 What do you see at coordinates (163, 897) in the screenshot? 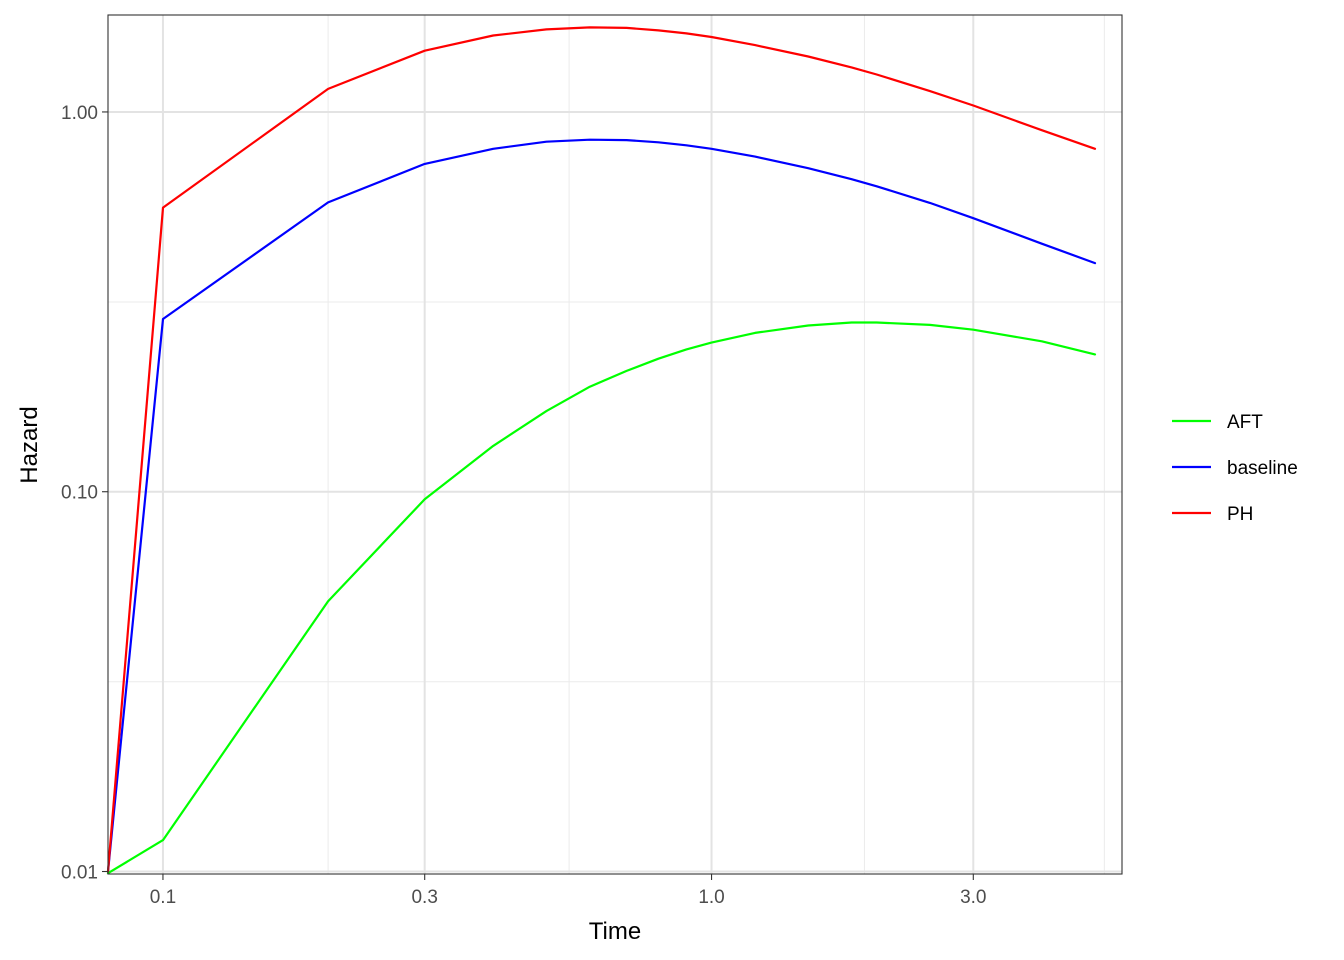
I see `x-tick-label: 0.1` at bounding box center [163, 897].